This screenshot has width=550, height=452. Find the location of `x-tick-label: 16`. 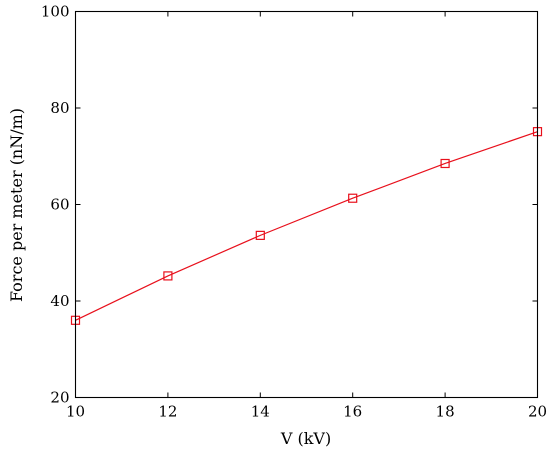

x-tick-label: 16 is located at coordinates (352, 412).